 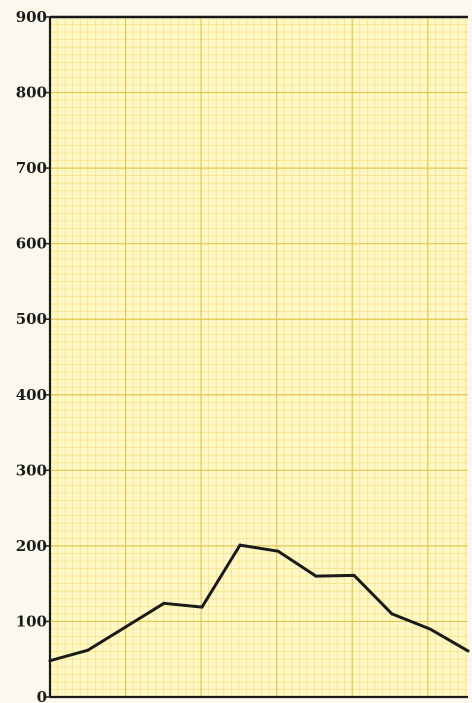 What do you see at coordinates (31, 244) in the screenshot?
I see `y-tick-label: 600` at bounding box center [31, 244].